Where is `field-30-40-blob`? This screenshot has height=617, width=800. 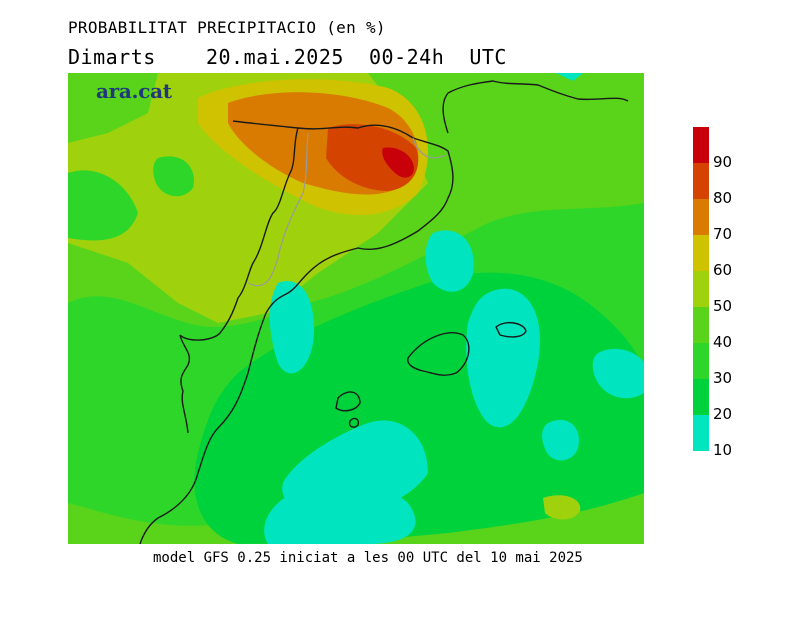
field-30-40-blob is located at coordinates (173, 176).